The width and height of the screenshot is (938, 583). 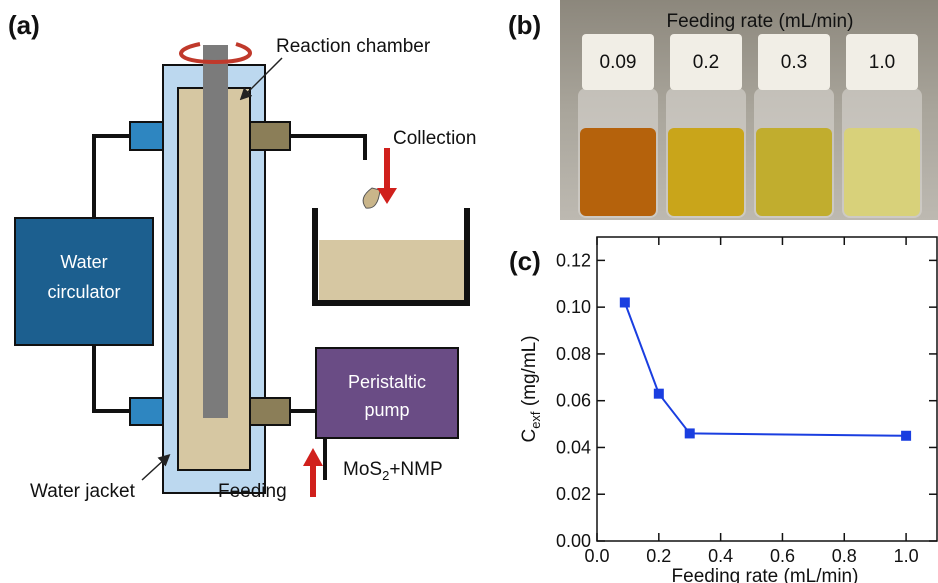 What do you see at coordinates (252, 491) in the screenshot?
I see `label: Feeding` at bounding box center [252, 491].